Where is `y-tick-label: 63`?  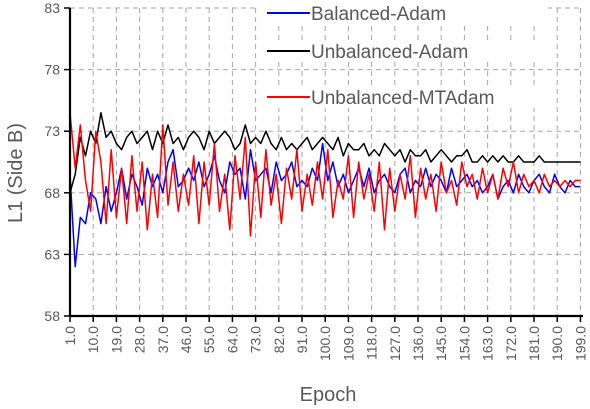 y-tick-label: 63 is located at coordinates (52, 254).